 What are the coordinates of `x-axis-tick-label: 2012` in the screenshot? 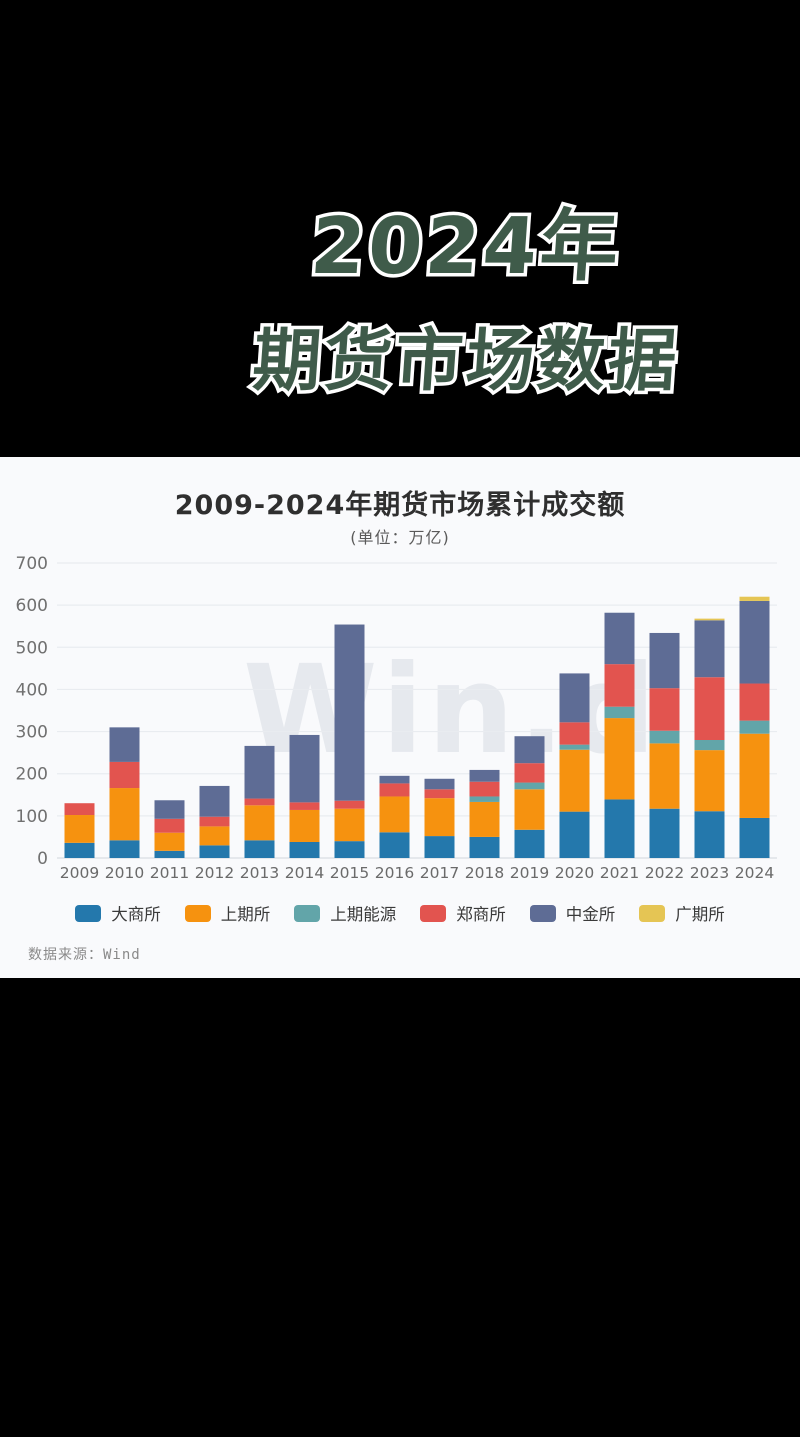 It's located at (214, 873).